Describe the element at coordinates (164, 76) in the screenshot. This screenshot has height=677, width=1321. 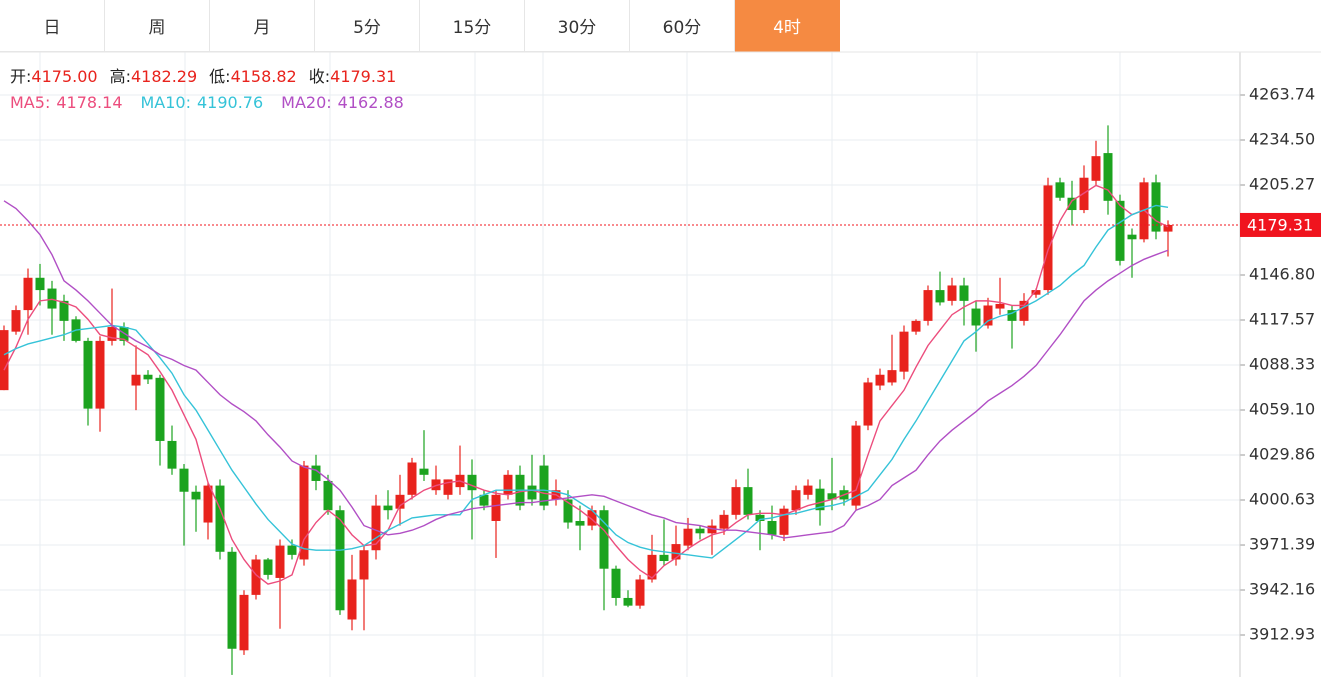
I see `ohlc-value: 4182.29` at that location.